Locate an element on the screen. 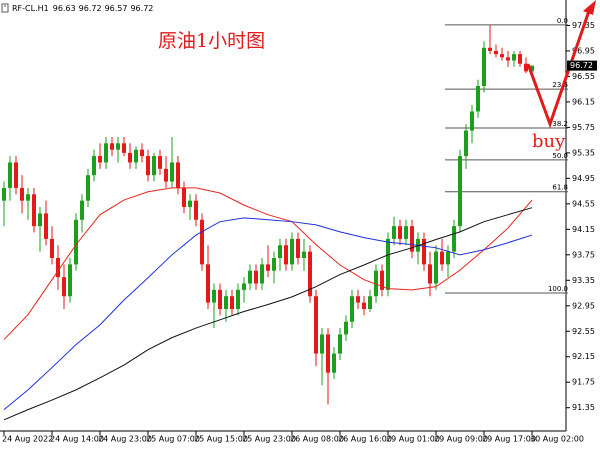 The height and width of the screenshot is (450, 600). fib-label: 50.0 is located at coordinates (560, 156).